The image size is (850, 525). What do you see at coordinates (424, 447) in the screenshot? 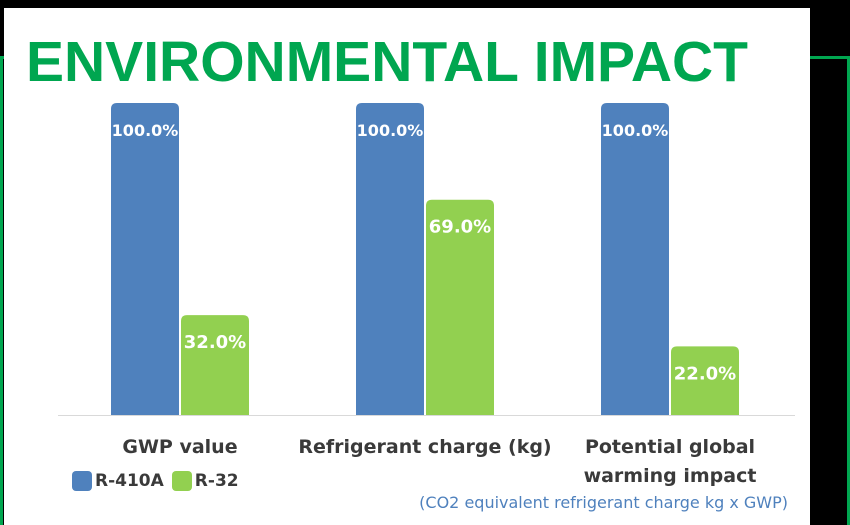
I see `category-label: Refrigerant charge (kg)` at bounding box center [424, 447].